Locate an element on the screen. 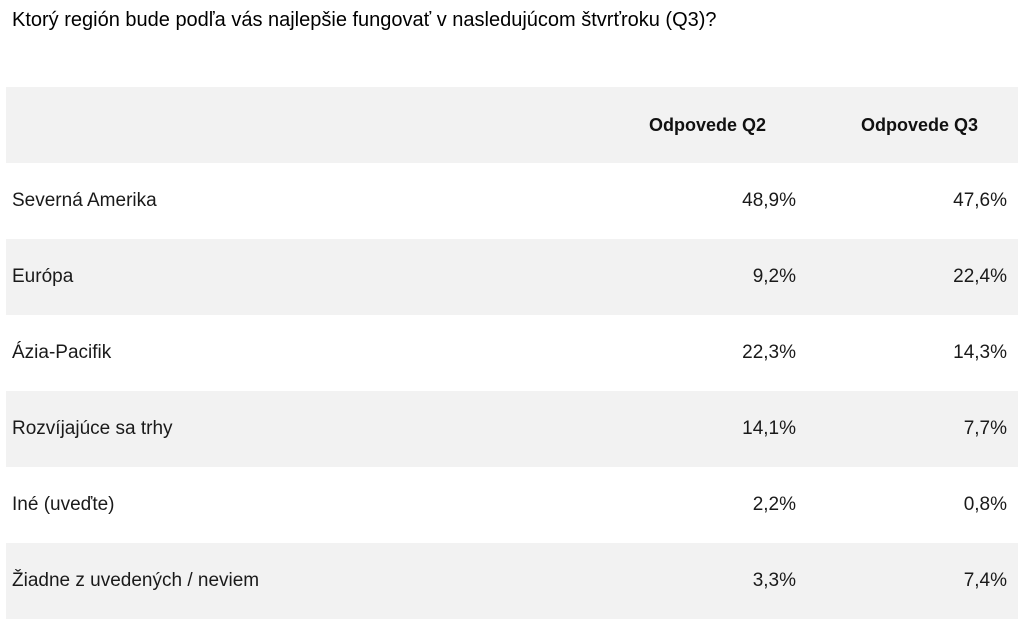  row-value-q2: 3,3% is located at coordinates (774, 580).